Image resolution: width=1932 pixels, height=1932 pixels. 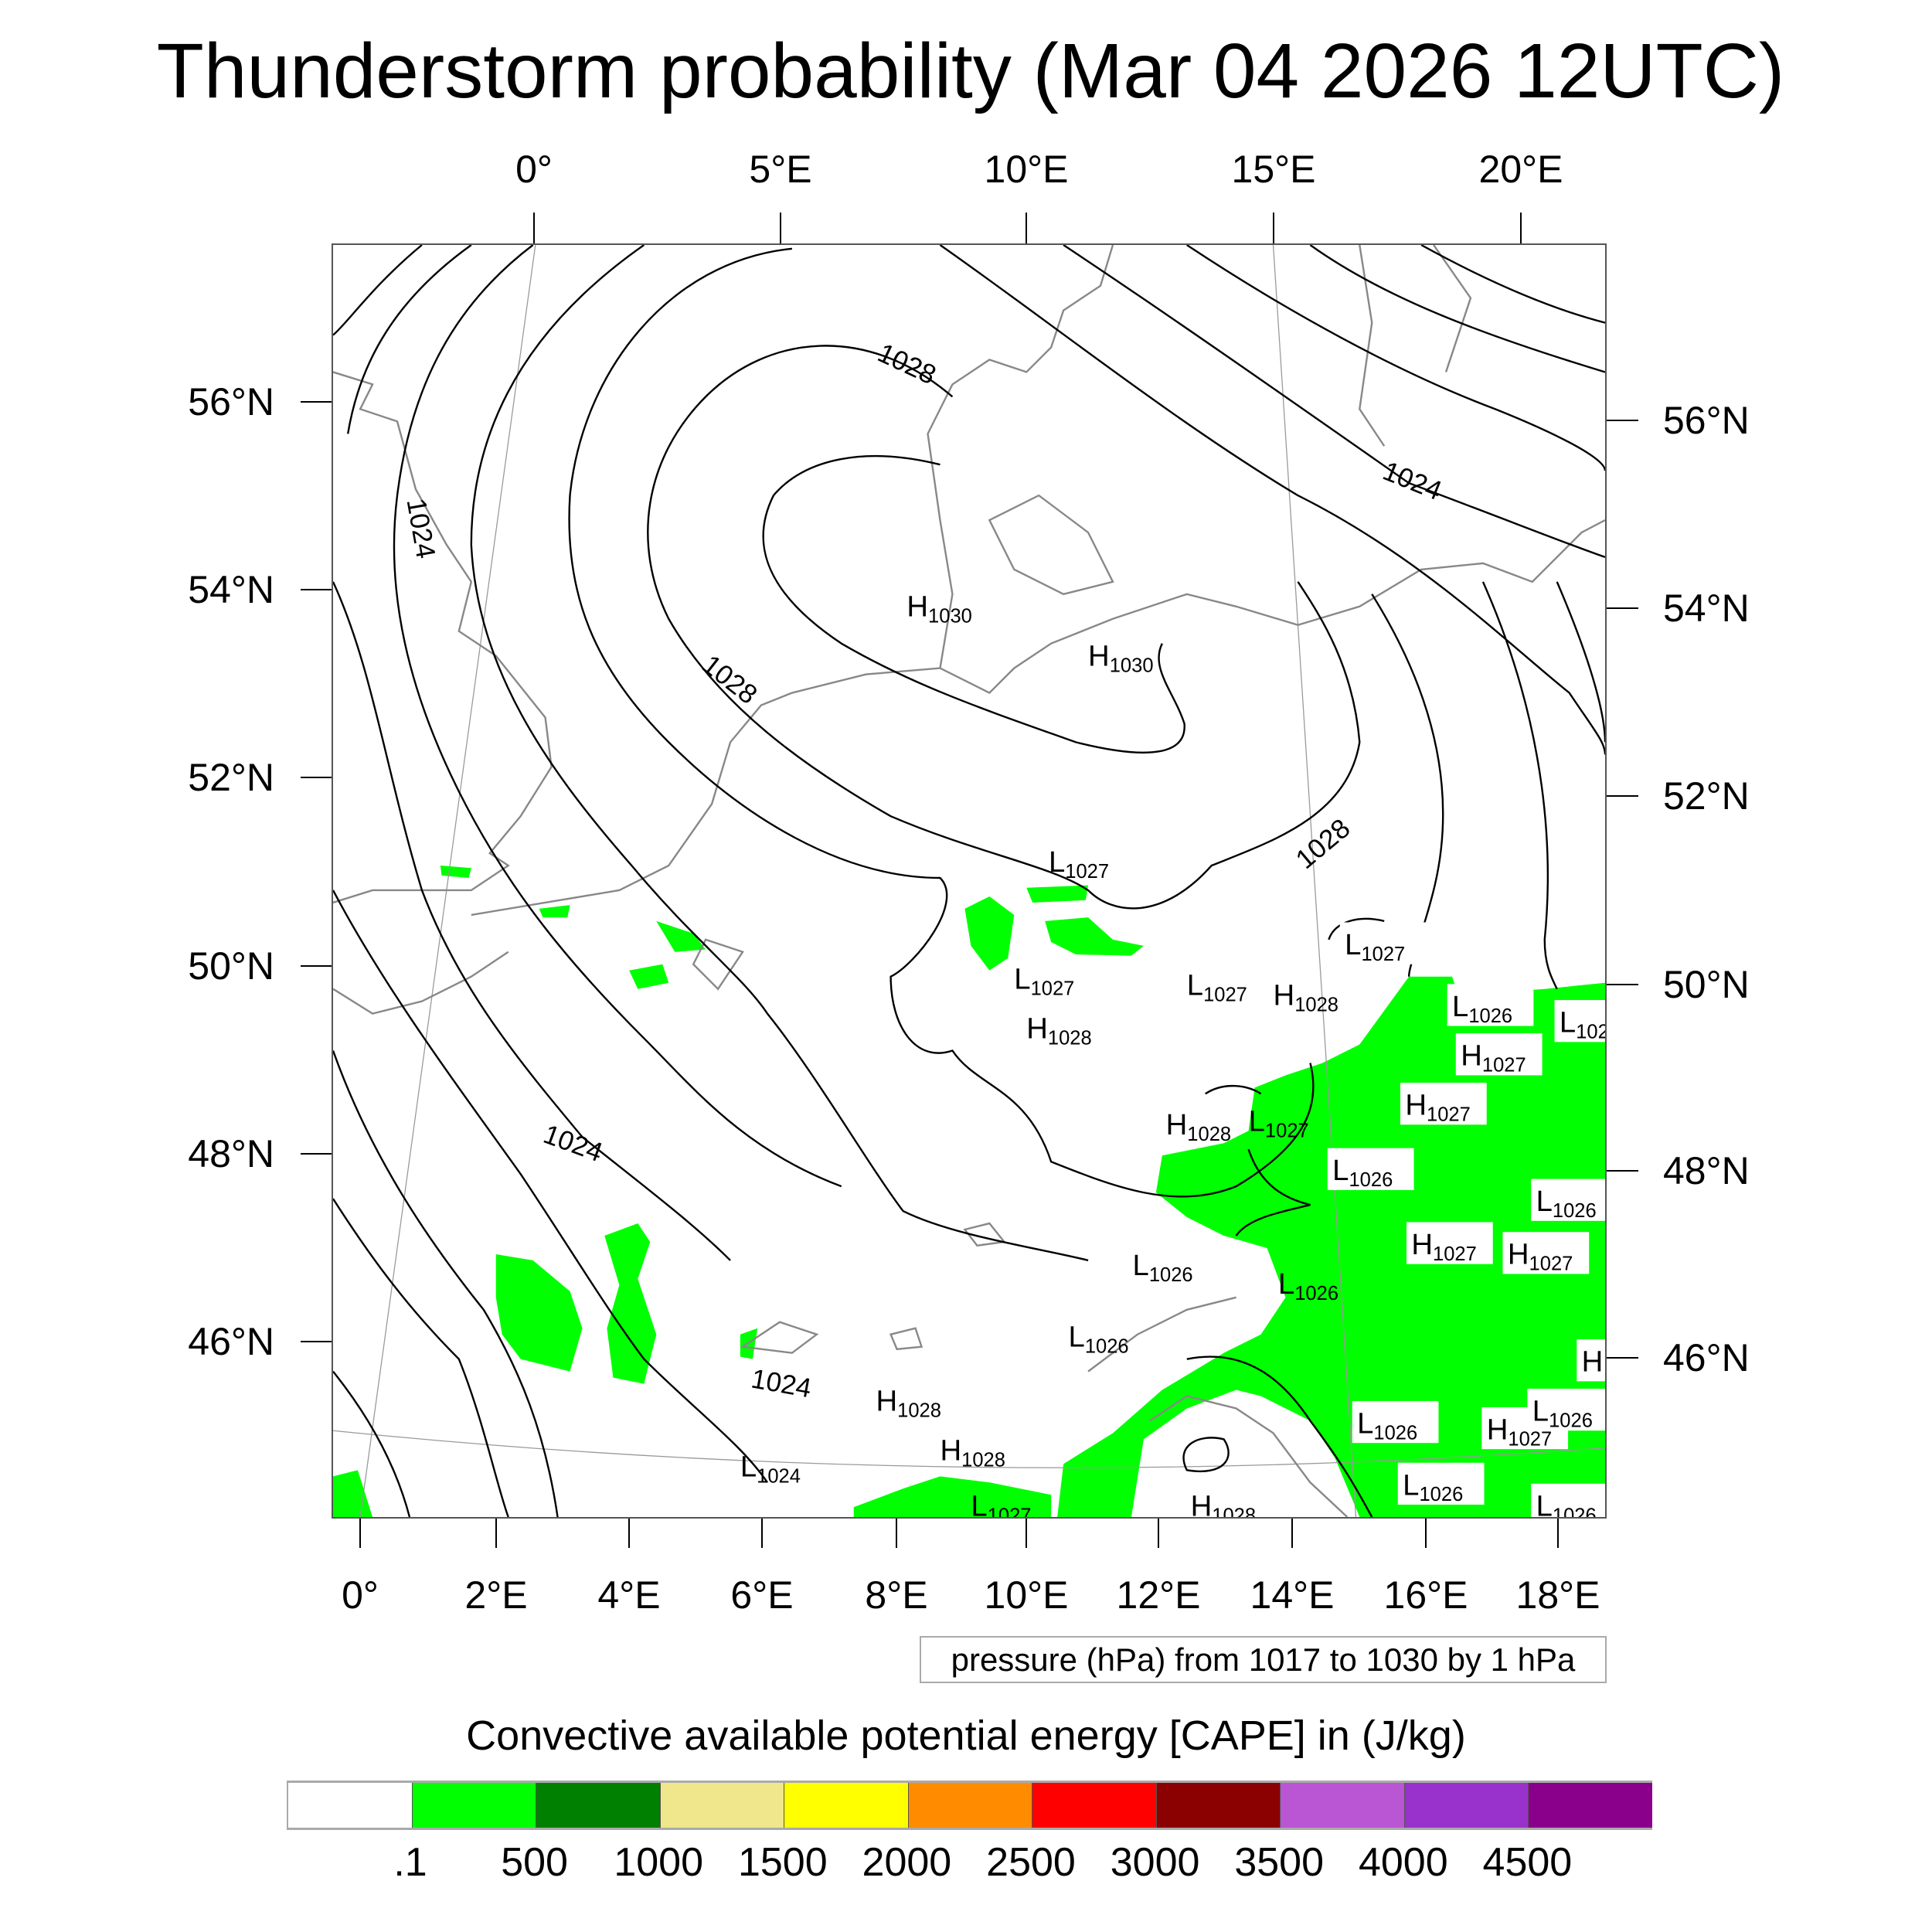 I want to click on right-lat-label: 52°N, so click(x=1707, y=796).